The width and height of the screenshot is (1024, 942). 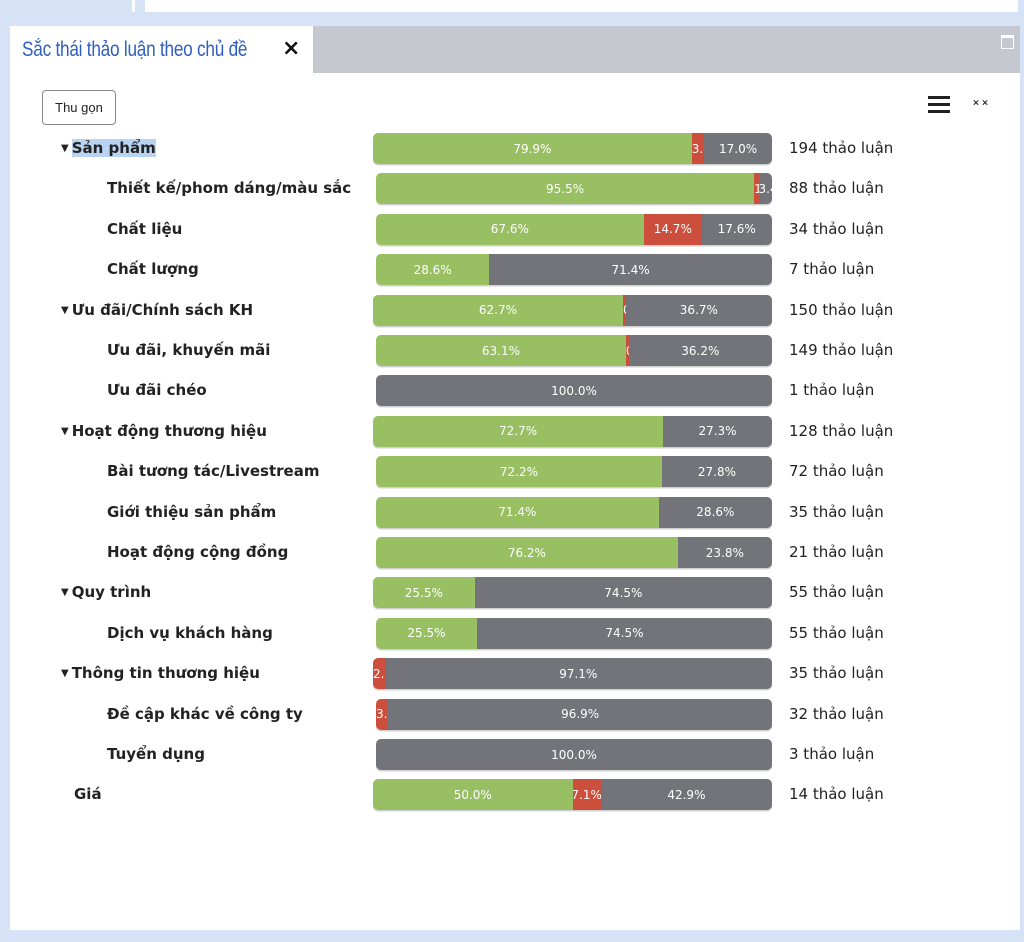 What do you see at coordinates (565, 189) in the screenshot?
I see `positive-segment: 95.5%` at bounding box center [565, 189].